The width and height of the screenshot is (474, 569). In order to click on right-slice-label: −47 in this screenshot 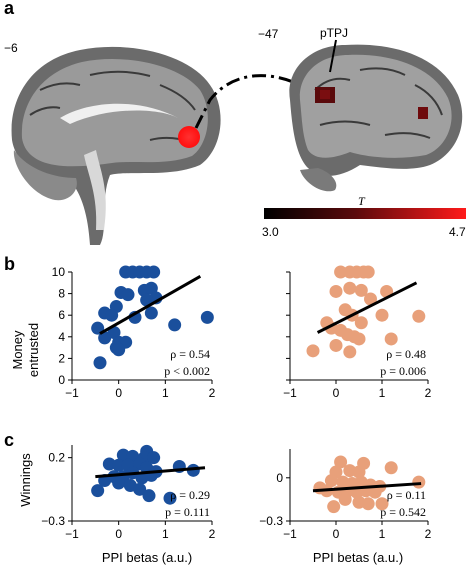, I will do `click(268, 34)`.